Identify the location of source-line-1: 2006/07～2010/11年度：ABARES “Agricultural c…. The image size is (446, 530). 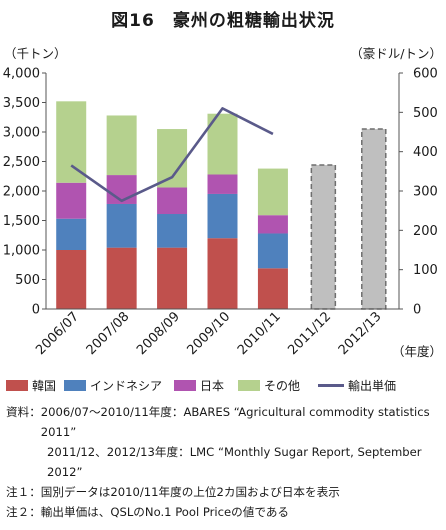
(235, 422).